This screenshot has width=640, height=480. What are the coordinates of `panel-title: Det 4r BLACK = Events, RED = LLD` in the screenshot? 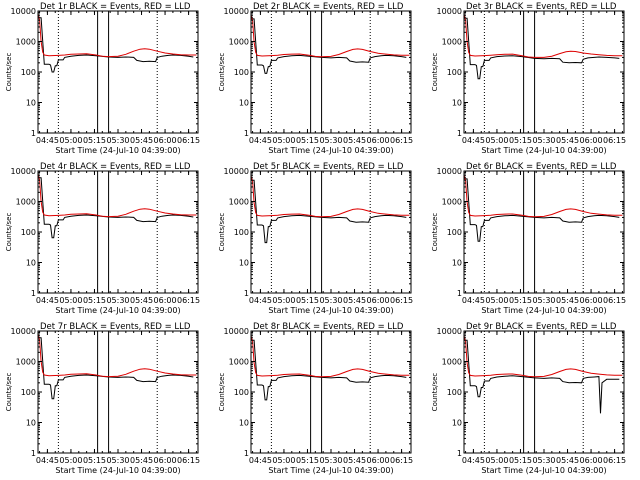 It's located at (115, 167).